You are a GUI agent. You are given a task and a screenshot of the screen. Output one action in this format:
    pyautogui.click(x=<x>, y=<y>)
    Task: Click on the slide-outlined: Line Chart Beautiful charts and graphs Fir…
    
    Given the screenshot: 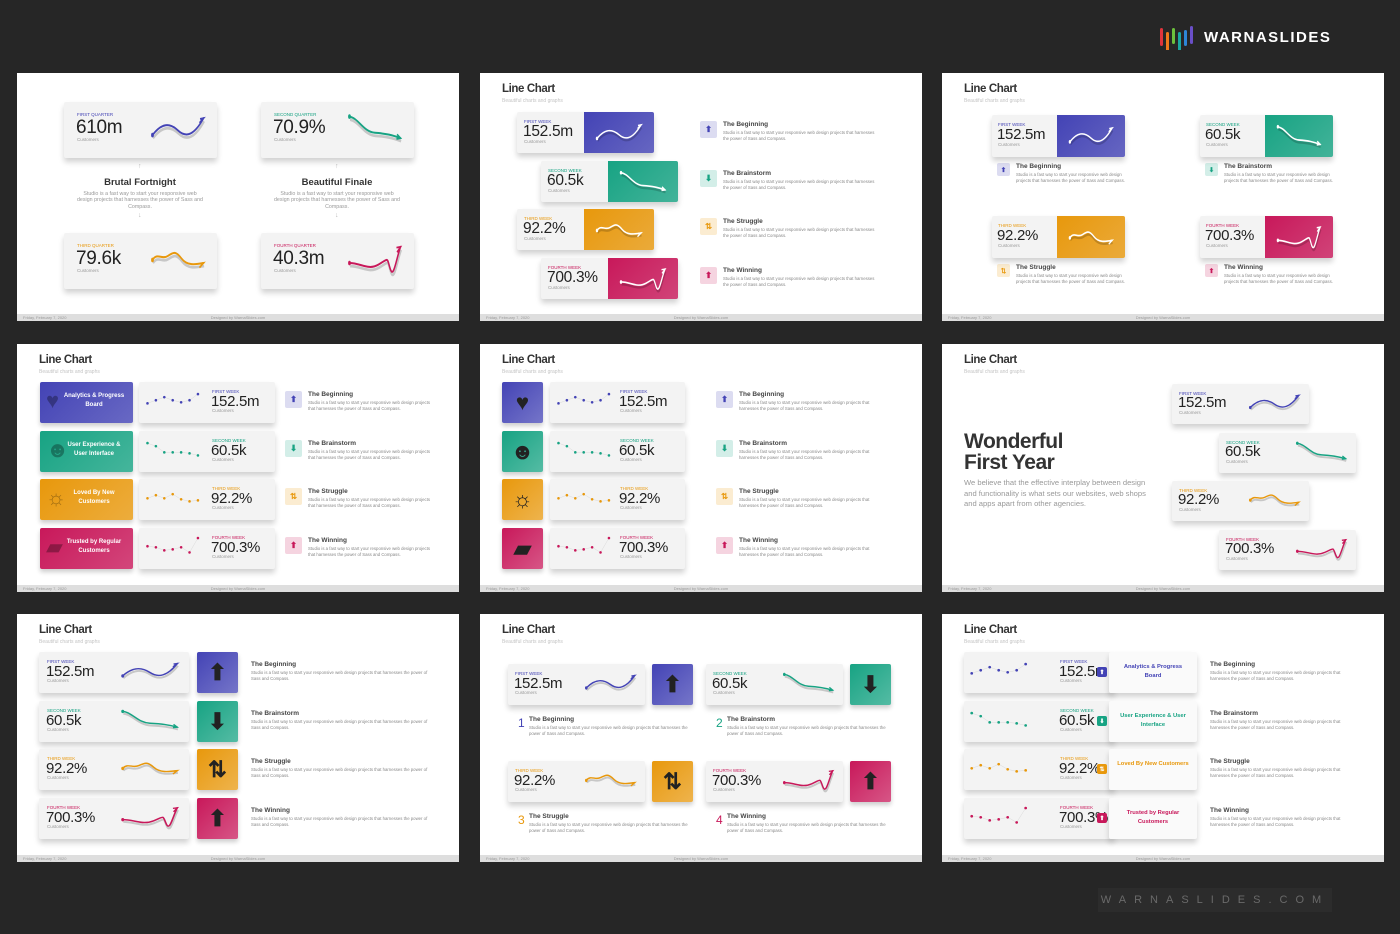 What is the action you would take?
    pyautogui.click(x=1163, y=738)
    